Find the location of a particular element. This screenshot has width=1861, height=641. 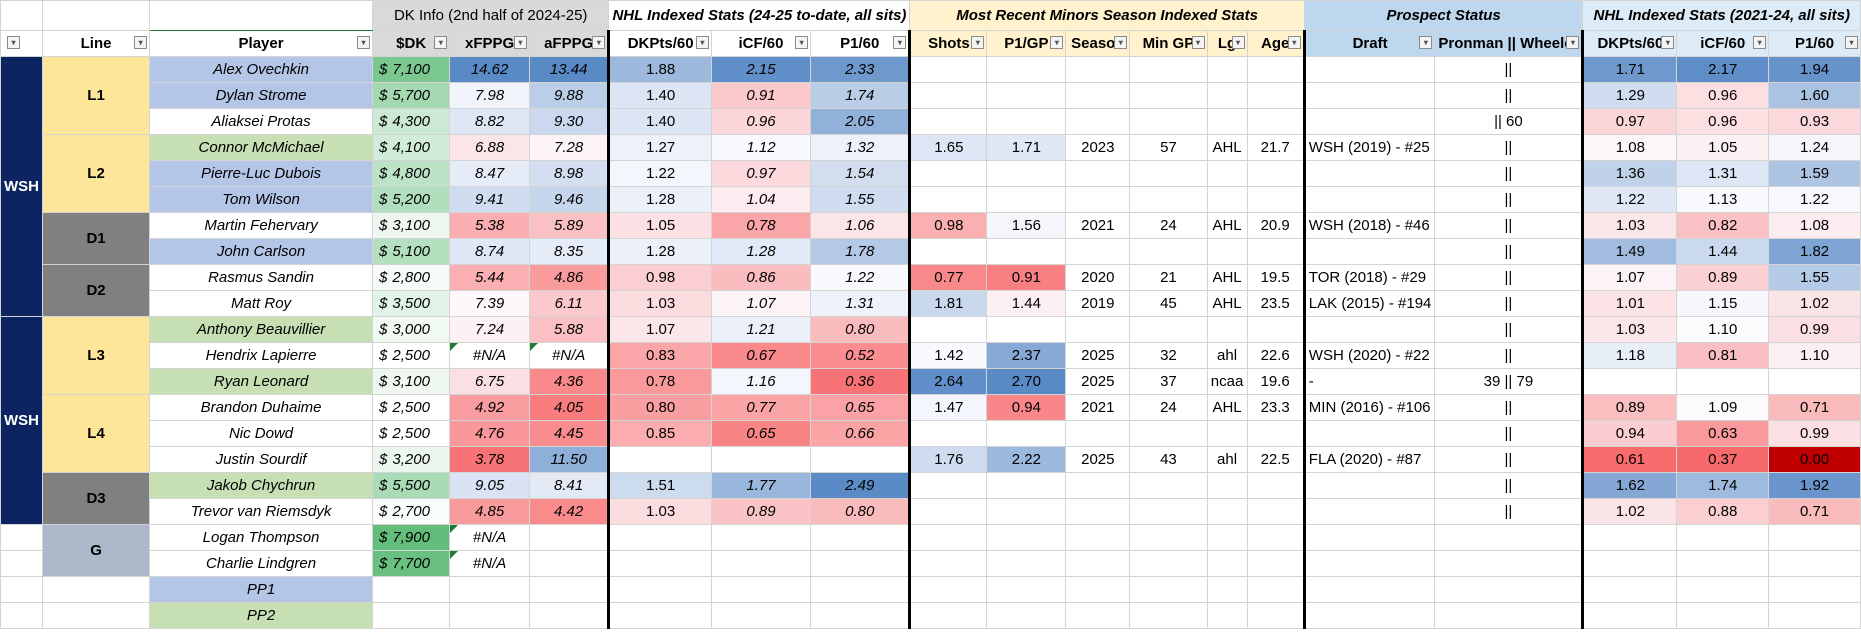

dk-salary-cell: $2,700 is located at coordinates (411, 511).